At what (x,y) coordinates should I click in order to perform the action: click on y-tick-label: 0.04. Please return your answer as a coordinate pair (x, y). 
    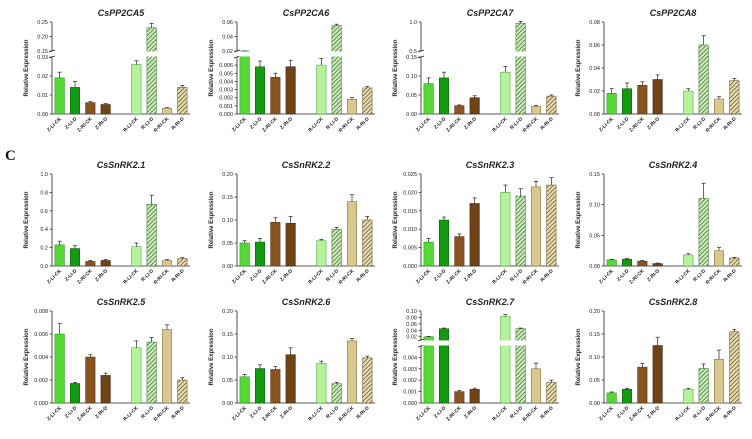
    Looking at the image, I should click on (594, 69).